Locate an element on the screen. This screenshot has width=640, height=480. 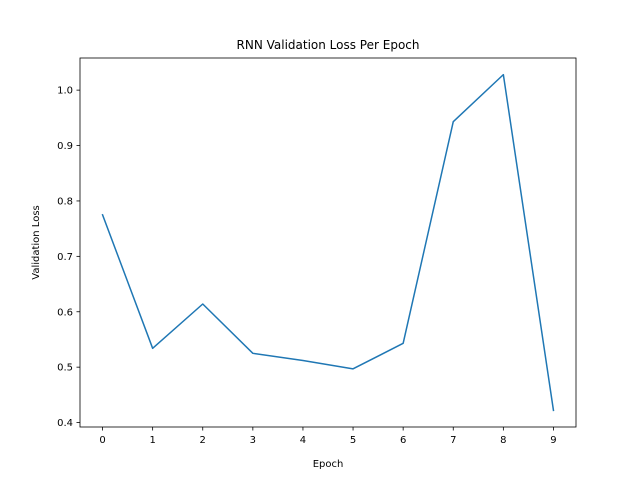
x-tick-label: 0 is located at coordinates (102, 440).